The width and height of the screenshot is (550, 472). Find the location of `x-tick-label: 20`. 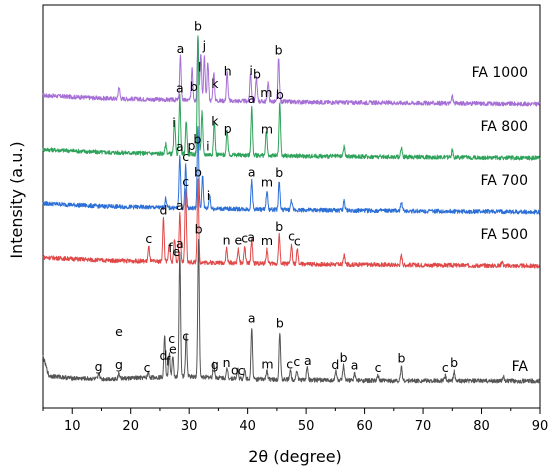

x-tick-label: 20 is located at coordinates (130, 426).